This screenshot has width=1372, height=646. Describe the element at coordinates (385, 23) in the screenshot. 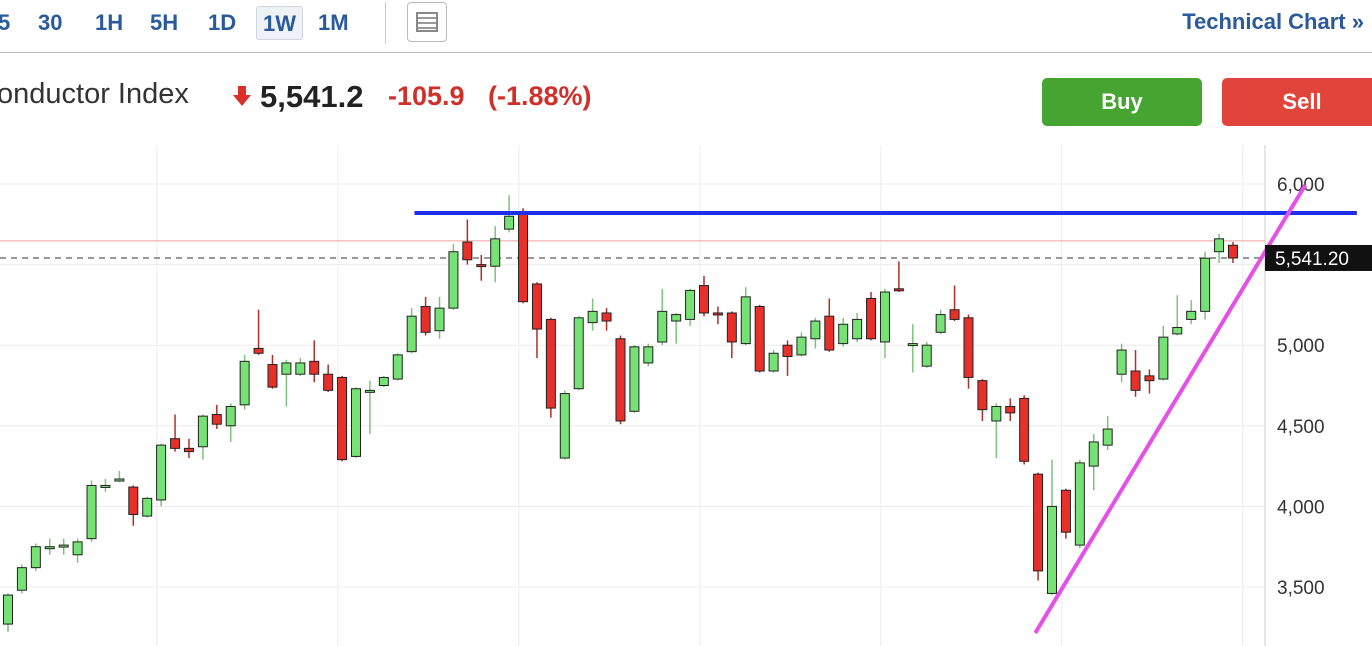

I see `separator` at that location.